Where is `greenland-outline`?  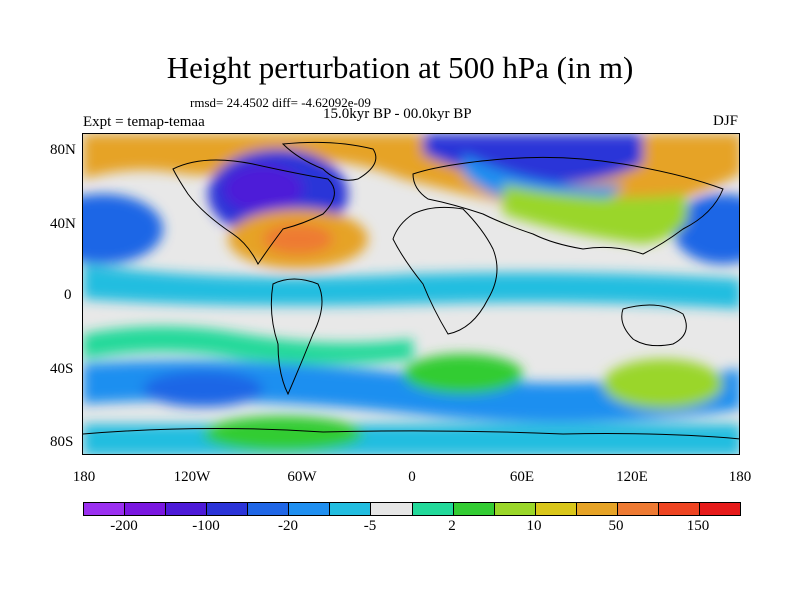
greenland-outline is located at coordinates (329, 161).